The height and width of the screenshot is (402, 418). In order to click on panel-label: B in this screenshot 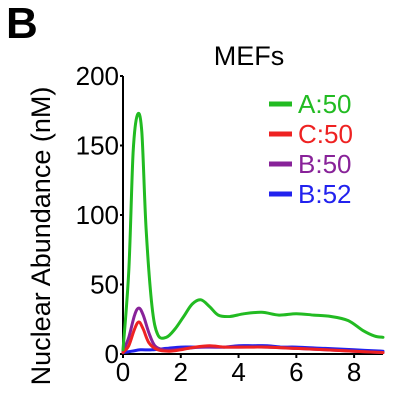, I will do `click(22, 24)`.